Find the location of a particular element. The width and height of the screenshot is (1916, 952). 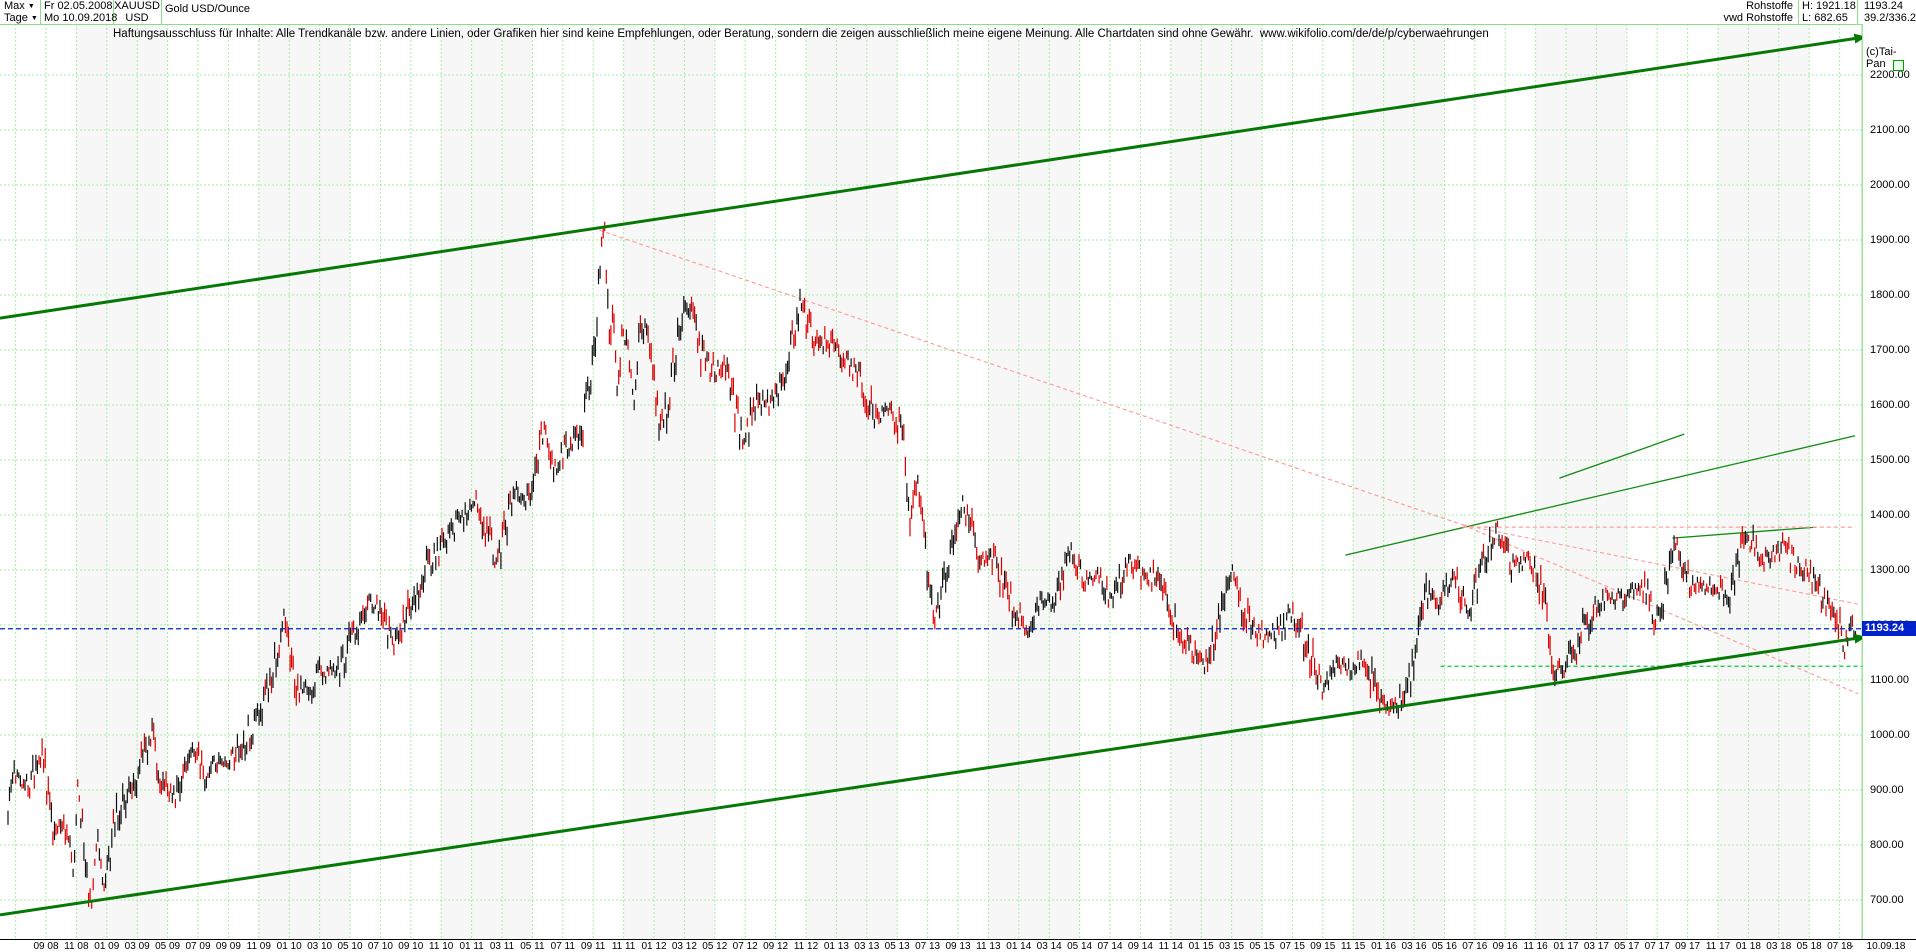

x-axis-label: 03 16 is located at coordinates (1414, 946).